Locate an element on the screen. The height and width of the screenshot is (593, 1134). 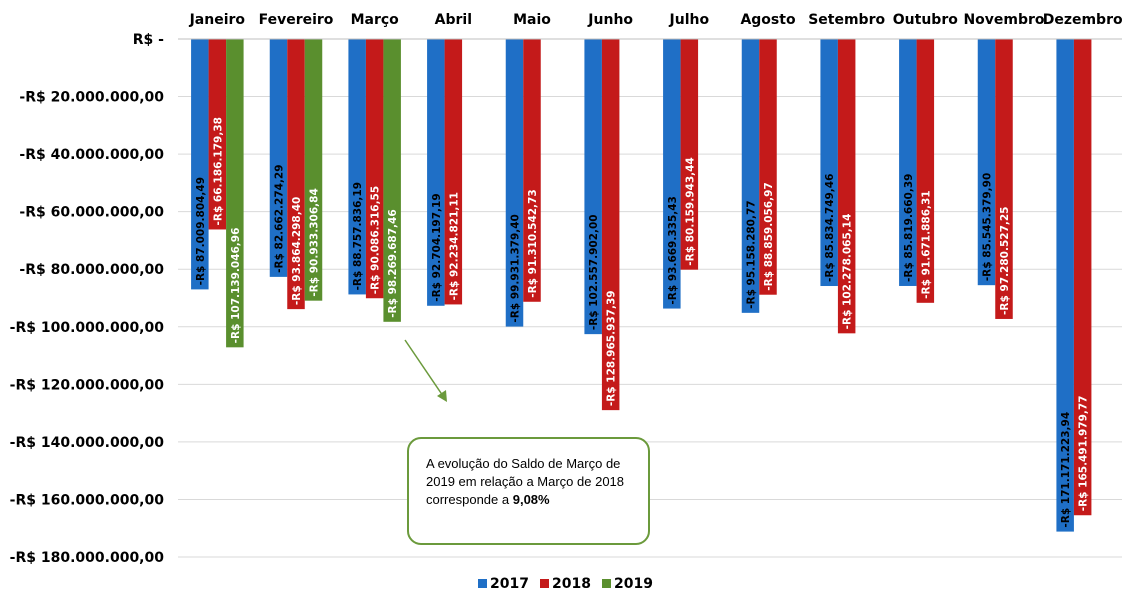
annotation-arrow is located at coordinates (425, 370).